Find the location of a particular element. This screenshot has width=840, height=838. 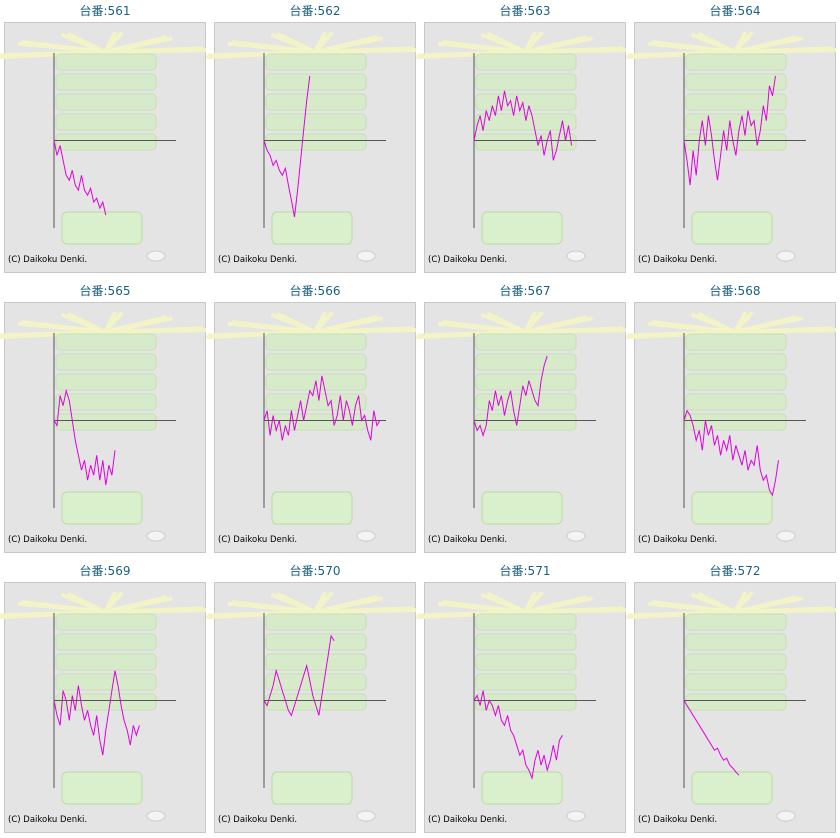

chart-panel: 台番:566 (C) Daikoku Denki. is located at coordinates (311, 418).